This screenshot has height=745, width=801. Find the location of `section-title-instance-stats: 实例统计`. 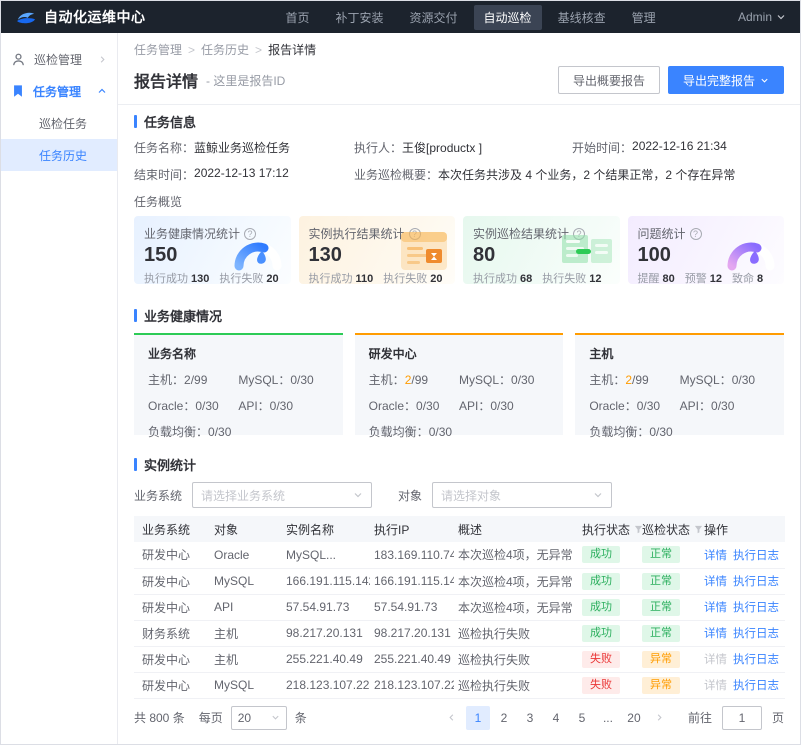

section-title-instance-stats: 实例统计 is located at coordinates (459, 464).